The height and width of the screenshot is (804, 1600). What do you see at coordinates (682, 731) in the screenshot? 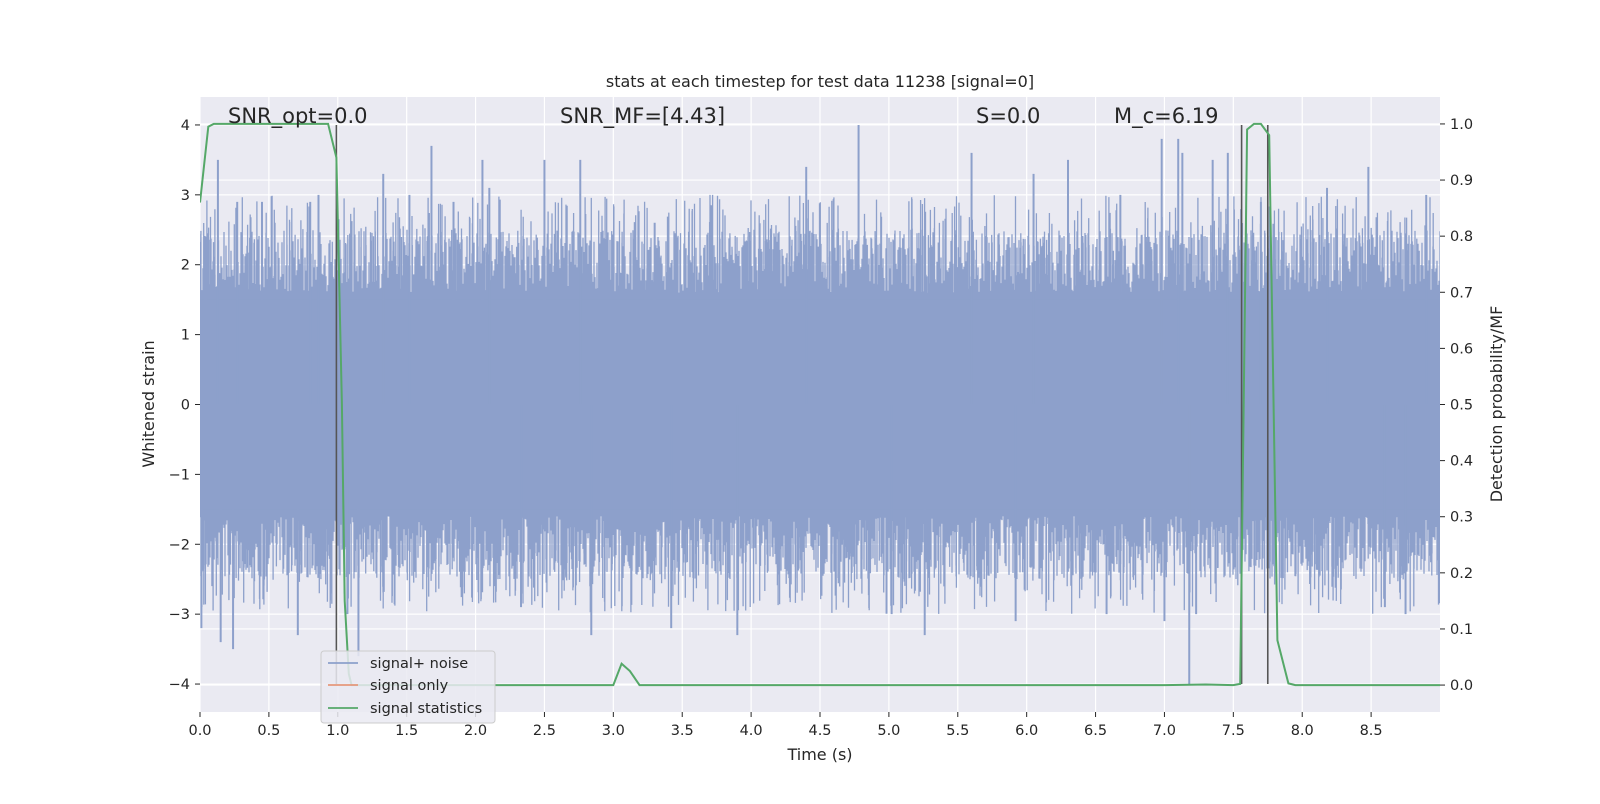
I see `x-tick-label-7: 3.5` at bounding box center [682, 731].